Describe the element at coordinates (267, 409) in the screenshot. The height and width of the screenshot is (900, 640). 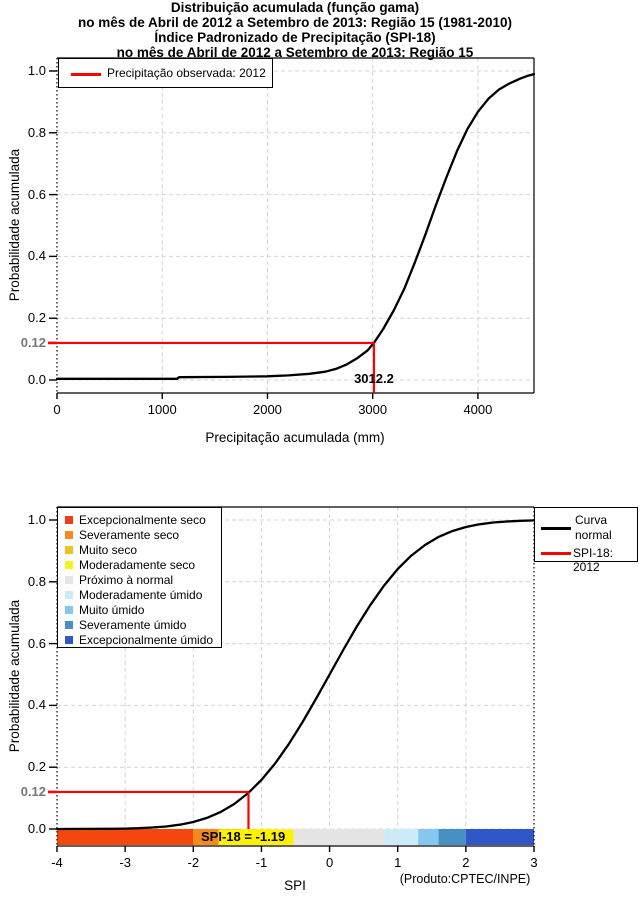
I see `top-x-tick-label: 2000` at that location.